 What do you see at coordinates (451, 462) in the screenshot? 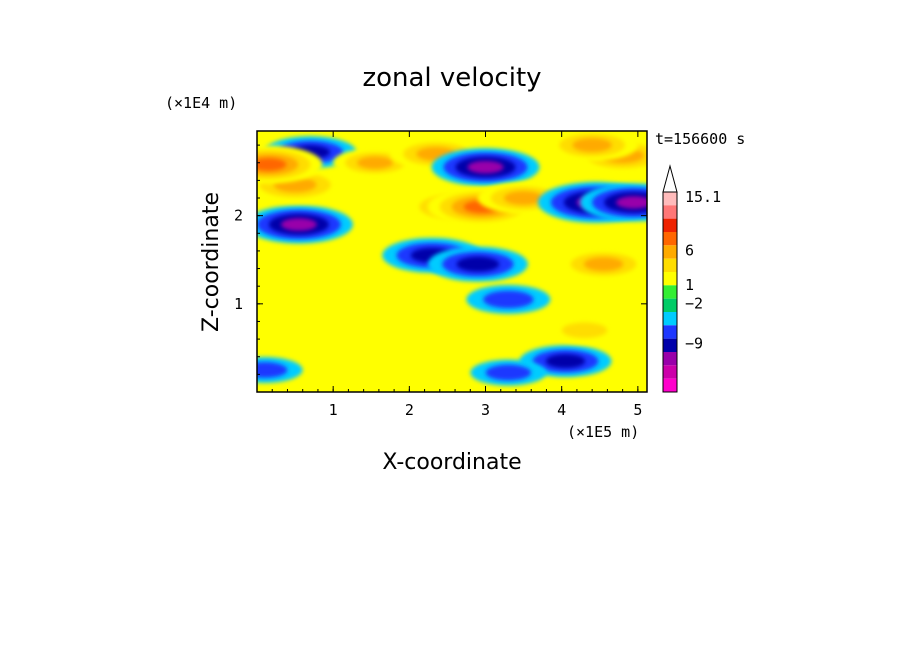
I see `x-axis-label: X-coordinate` at bounding box center [451, 462].